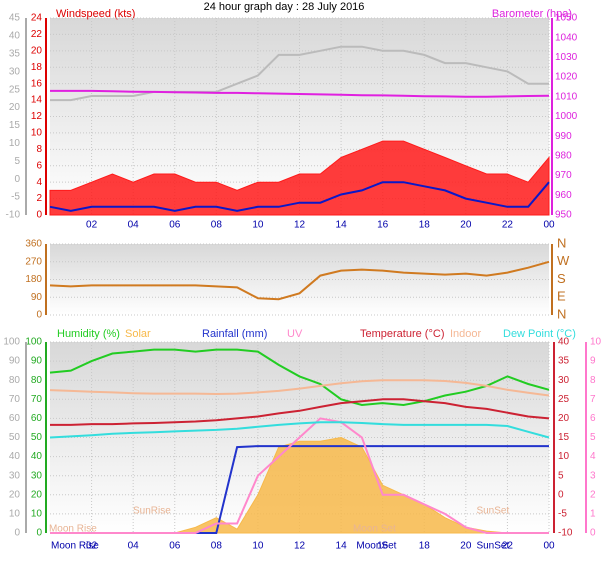 The width and height of the screenshot is (608, 561). What do you see at coordinates (15, 380) in the screenshot?
I see `y3-tick-label: 80` at bounding box center [15, 380].